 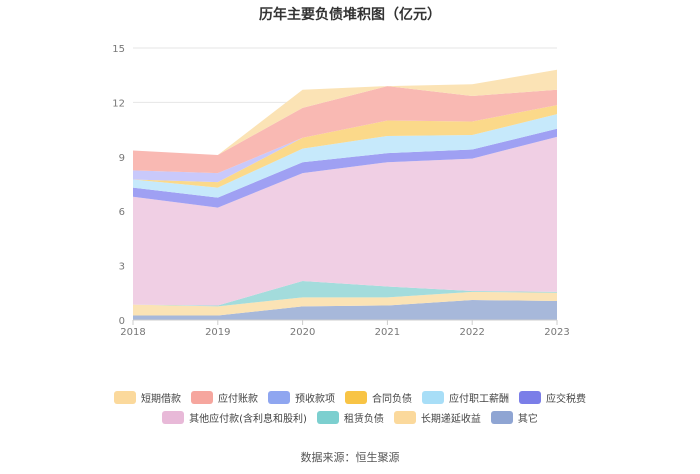 What do you see at coordinates (118, 103) in the screenshot?
I see `y-tick-label: 12` at bounding box center [118, 103].